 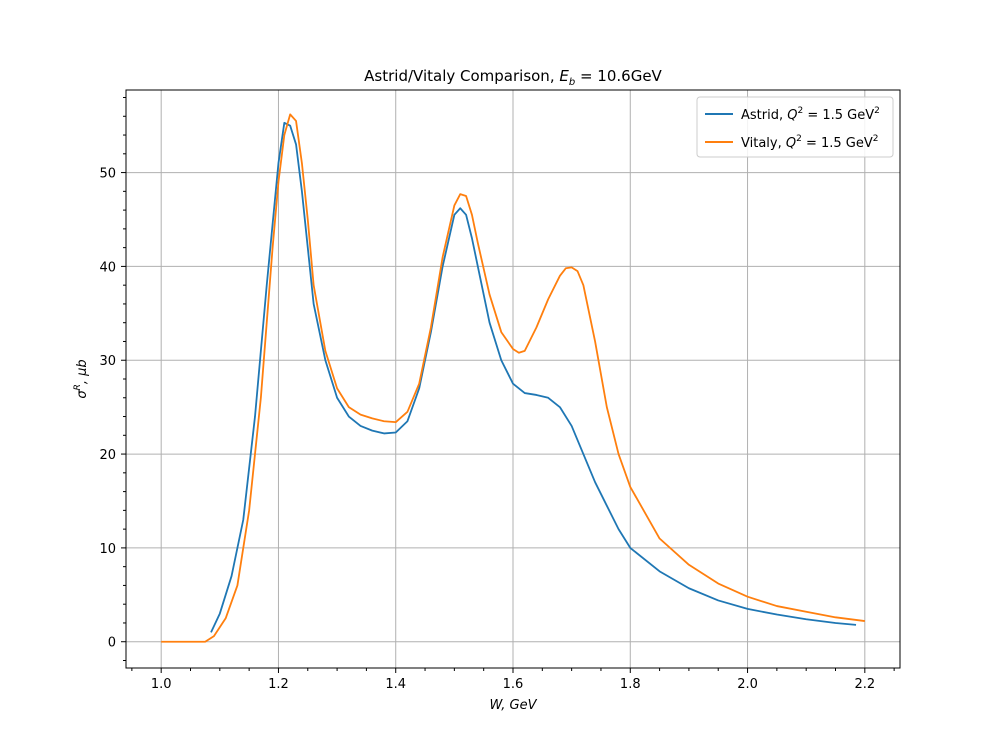 What do you see at coordinates (107, 361) in the screenshot?
I see `y-tick-label: 30` at bounding box center [107, 361].